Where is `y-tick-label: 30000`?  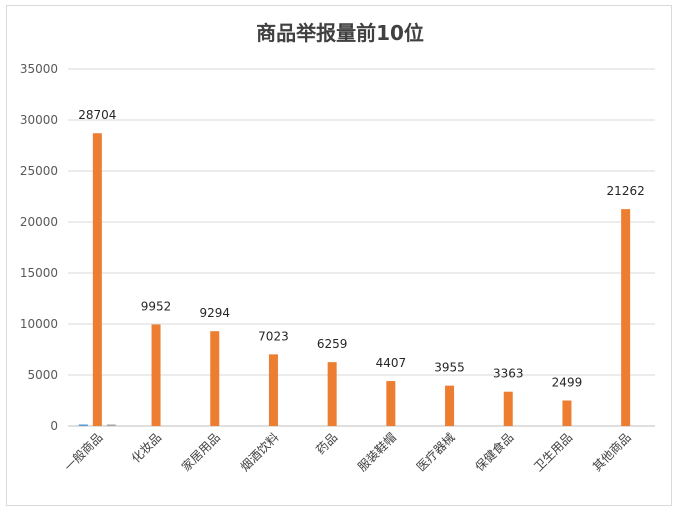 y-tick-label: 30000 is located at coordinates (39, 120).